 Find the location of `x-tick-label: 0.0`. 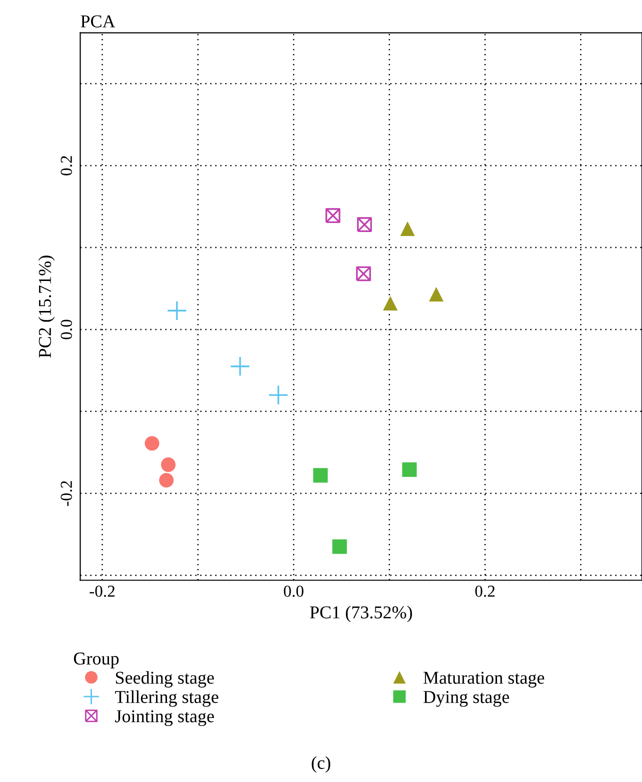

x-tick-label: 0.0 is located at coordinates (294, 591).